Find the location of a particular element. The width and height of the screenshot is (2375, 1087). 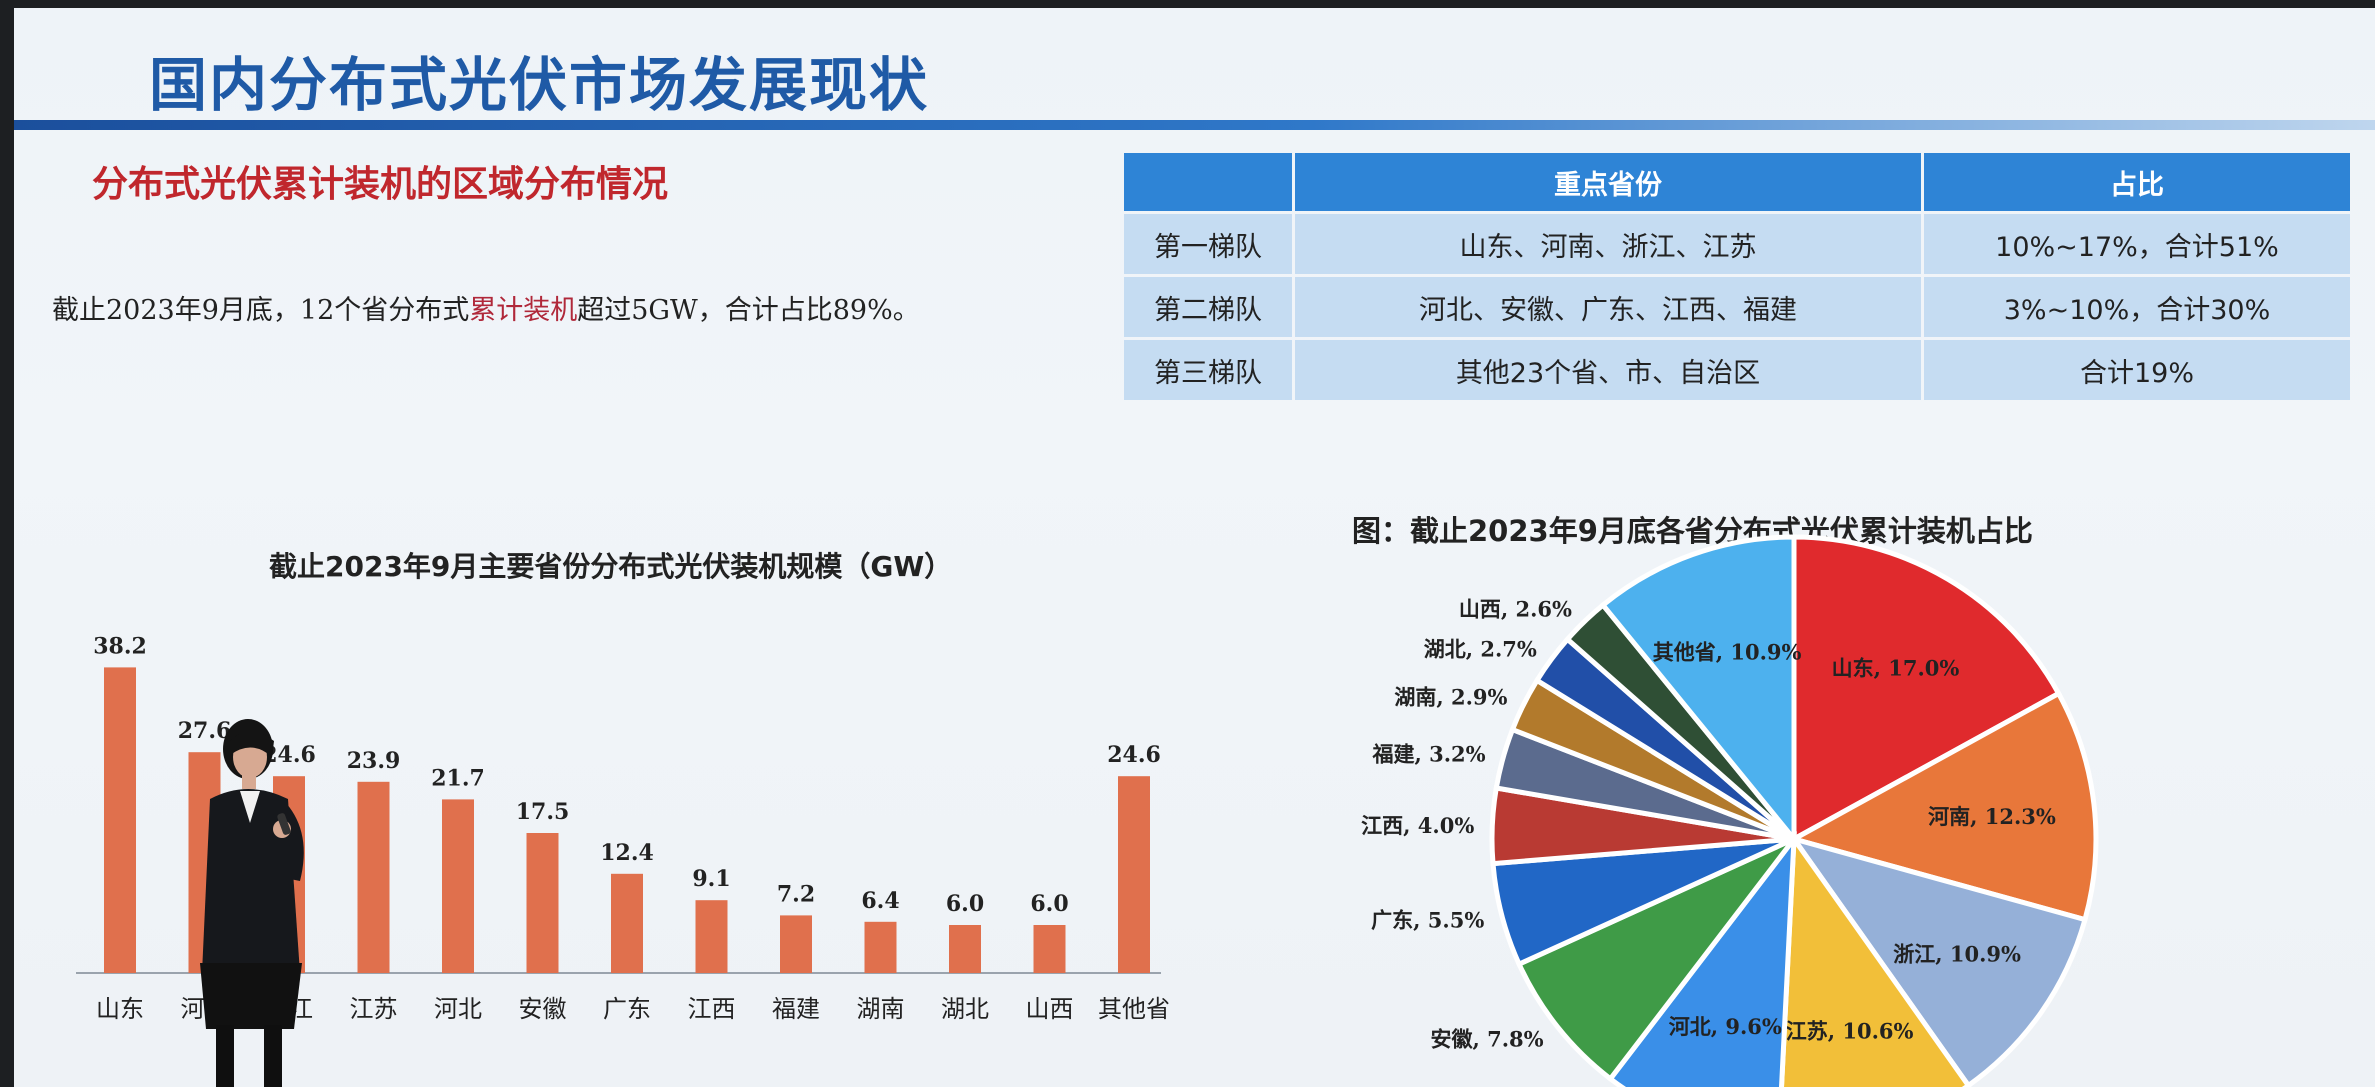

x-tick-label: 福建 is located at coordinates (796, 1009).